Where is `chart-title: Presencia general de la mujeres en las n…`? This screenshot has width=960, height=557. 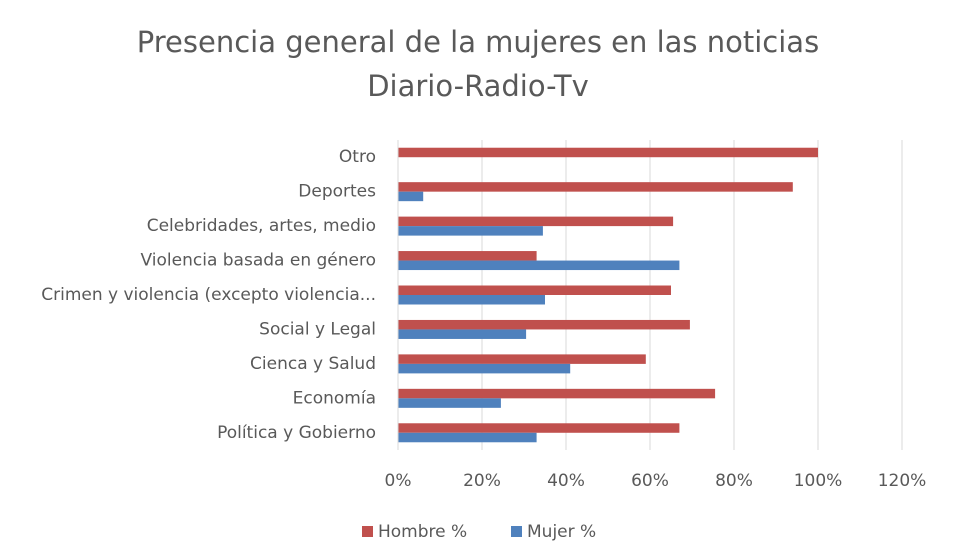 chart-title: Presencia general de la mujeres en las n… is located at coordinates (478, 42).